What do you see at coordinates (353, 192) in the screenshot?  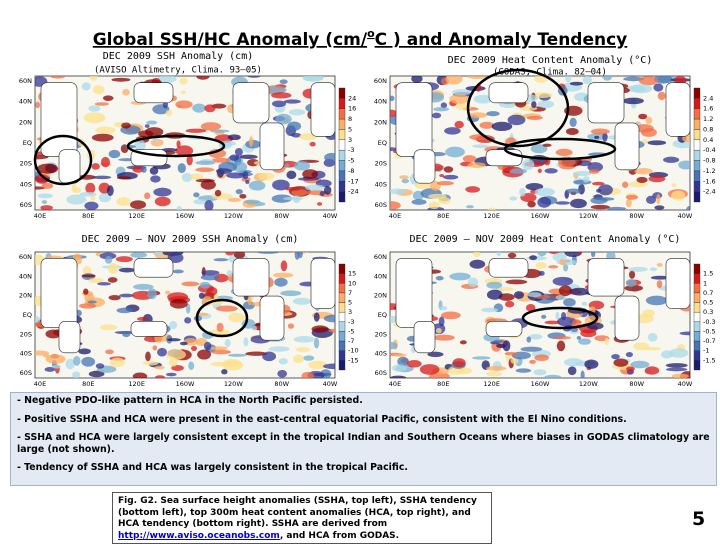 I see `colorbar-label: -24` at bounding box center [353, 192].